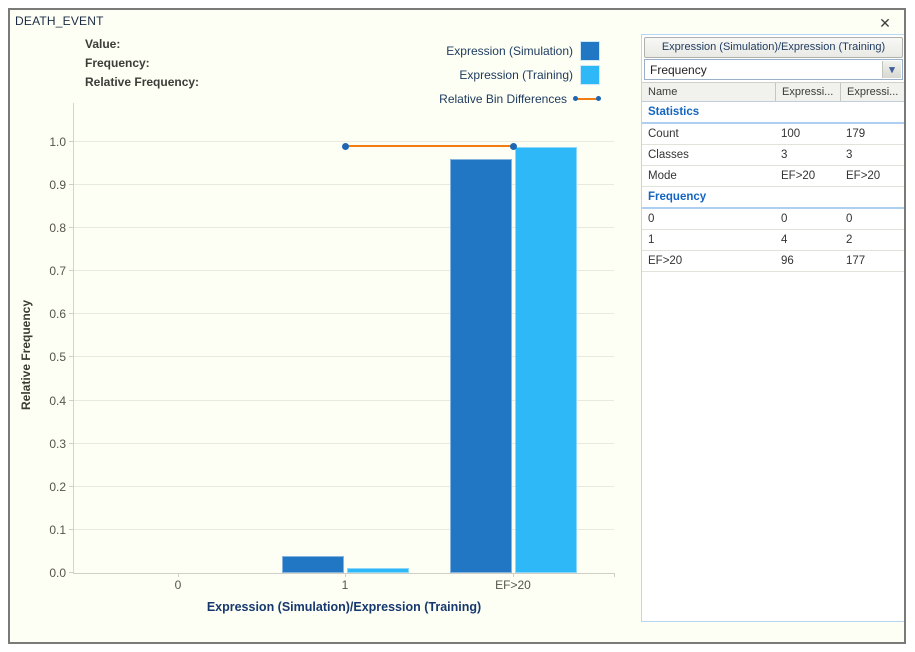  I want to click on row-name-cell: Mode, so click(662, 176).